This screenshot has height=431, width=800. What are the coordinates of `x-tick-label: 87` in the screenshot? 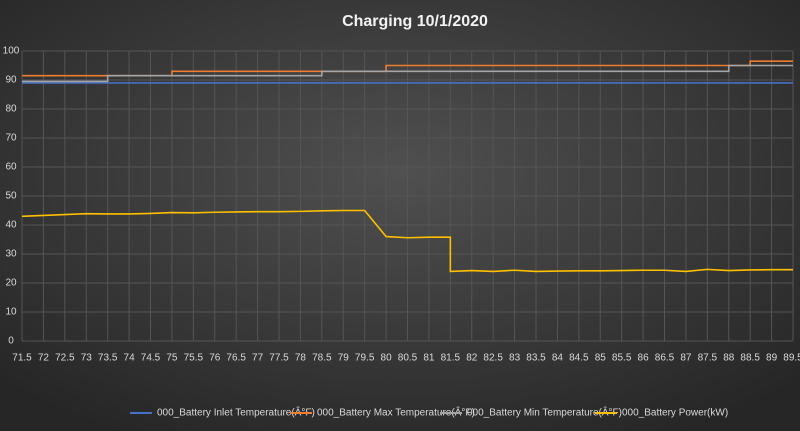 It's located at (686, 358).